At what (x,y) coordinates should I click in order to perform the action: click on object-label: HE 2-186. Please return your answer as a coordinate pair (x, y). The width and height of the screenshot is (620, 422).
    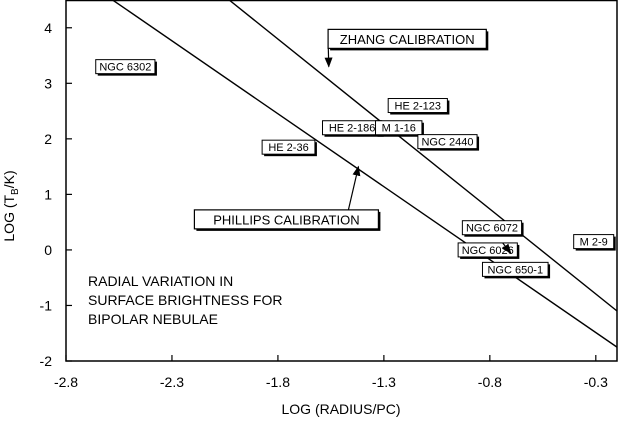
    Looking at the image, I should click on (352, 129).